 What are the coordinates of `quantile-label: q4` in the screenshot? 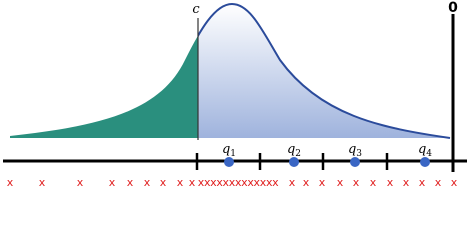 It's located at (425, 150).